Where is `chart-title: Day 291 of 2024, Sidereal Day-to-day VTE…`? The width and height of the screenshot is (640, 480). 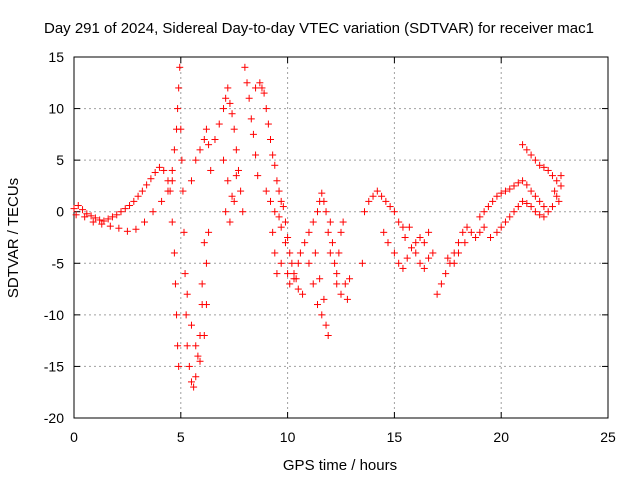 chart-title: Day 291 of 2024, Sidereal Day-to-day VTE… is located at coordinates (319, 28).